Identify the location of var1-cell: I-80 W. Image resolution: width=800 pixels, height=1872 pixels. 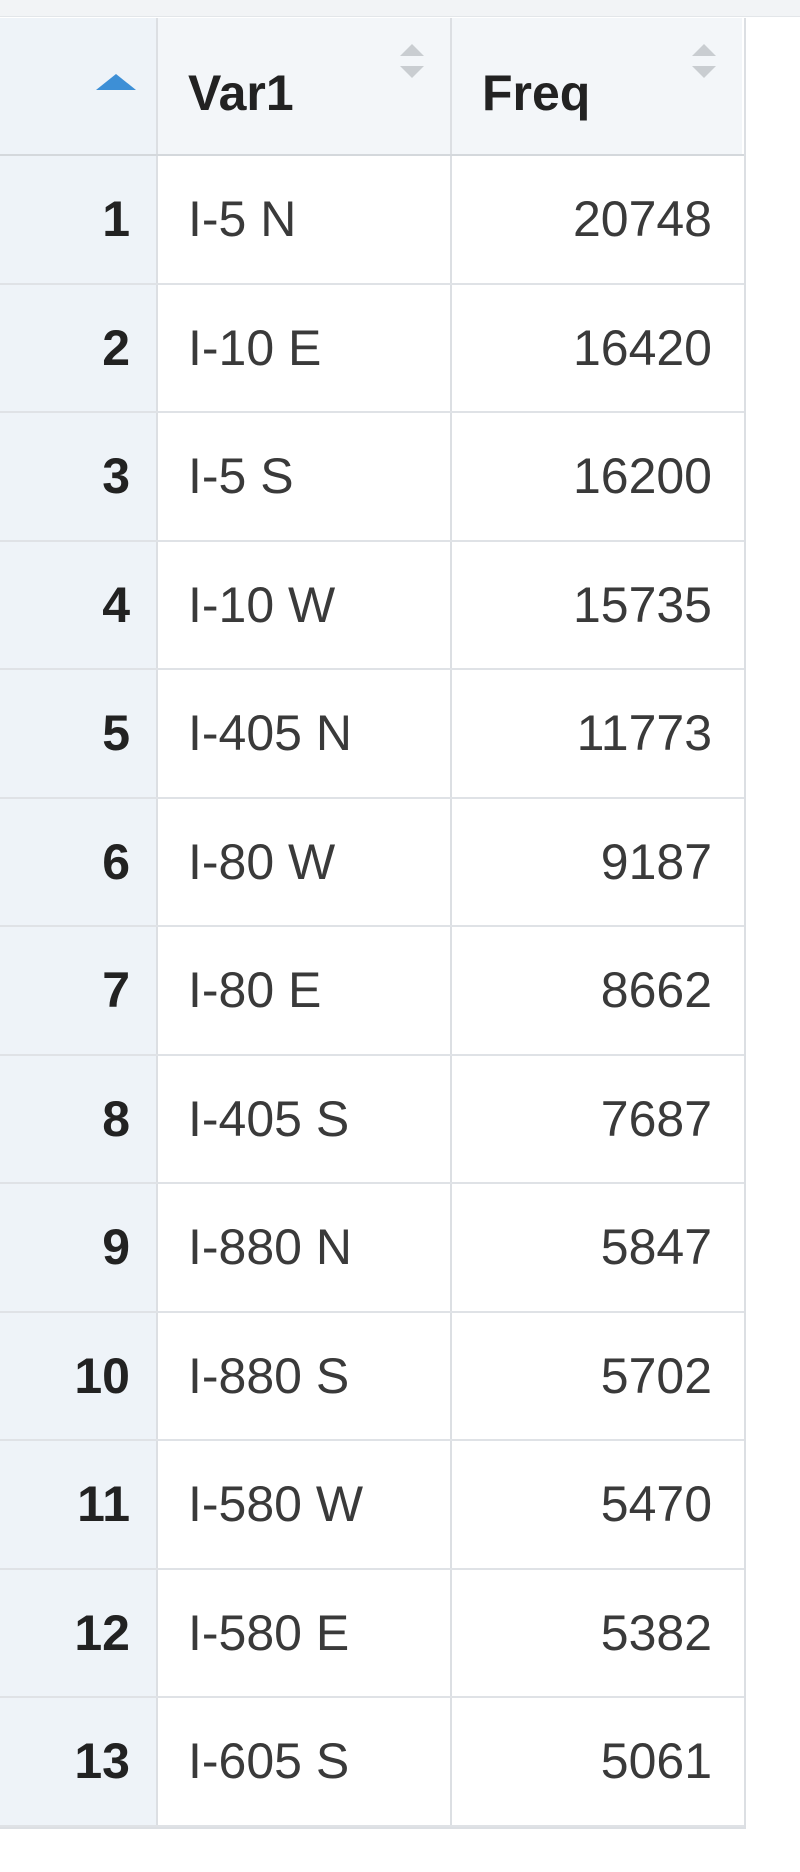
(305, 861).